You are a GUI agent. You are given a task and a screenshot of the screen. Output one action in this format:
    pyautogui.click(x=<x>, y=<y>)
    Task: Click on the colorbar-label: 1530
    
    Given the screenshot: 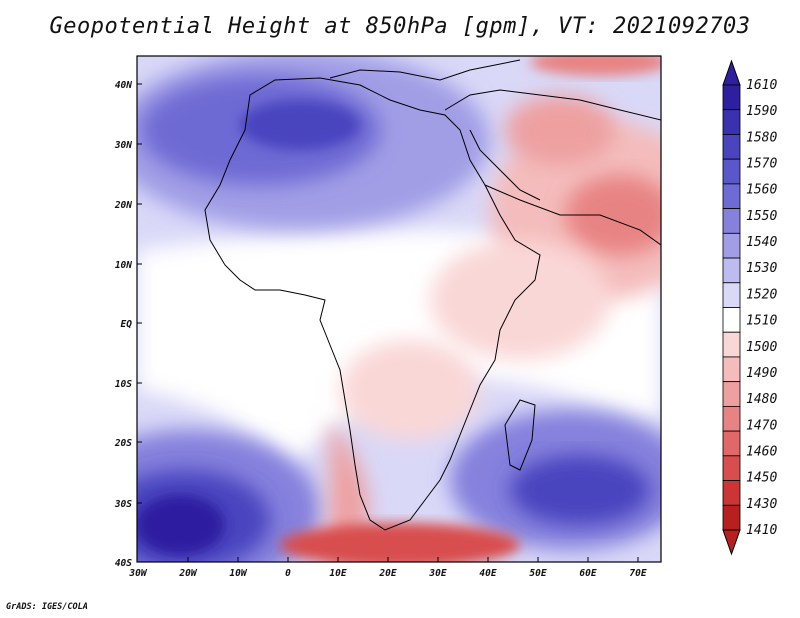 What is the action you would take?
    pyautogui.click(x=761, y=268)
    